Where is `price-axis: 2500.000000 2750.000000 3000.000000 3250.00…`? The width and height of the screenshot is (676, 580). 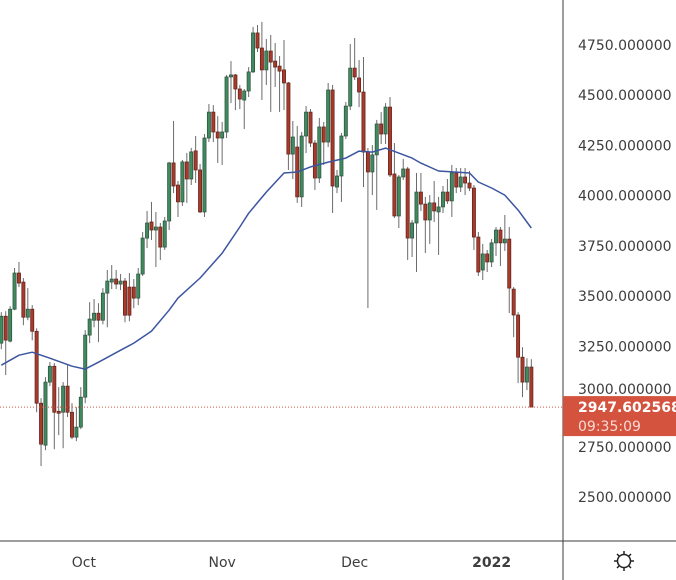 price-axis: 2500.000000 2750.000000 3000.000000 3250.00… is located at coordinates (625, 272).